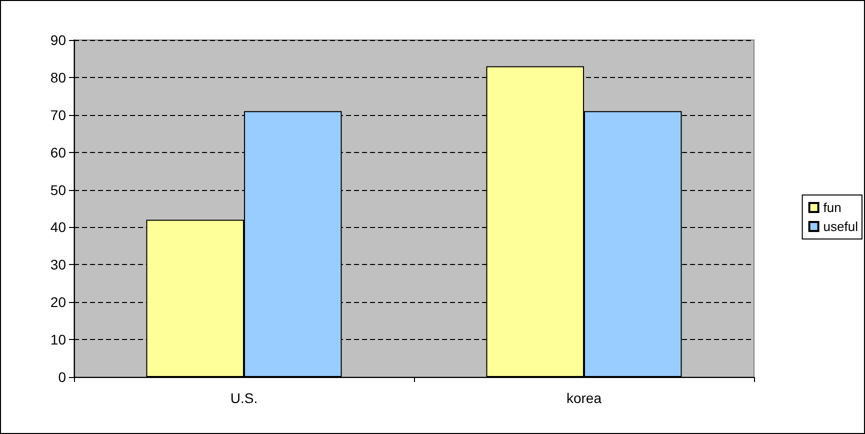 The width and height of the screenshot is (865, 434). Describe the element at coordinates (58, 114) in the screenshot. I see `y-tick-label: 70` at that location.